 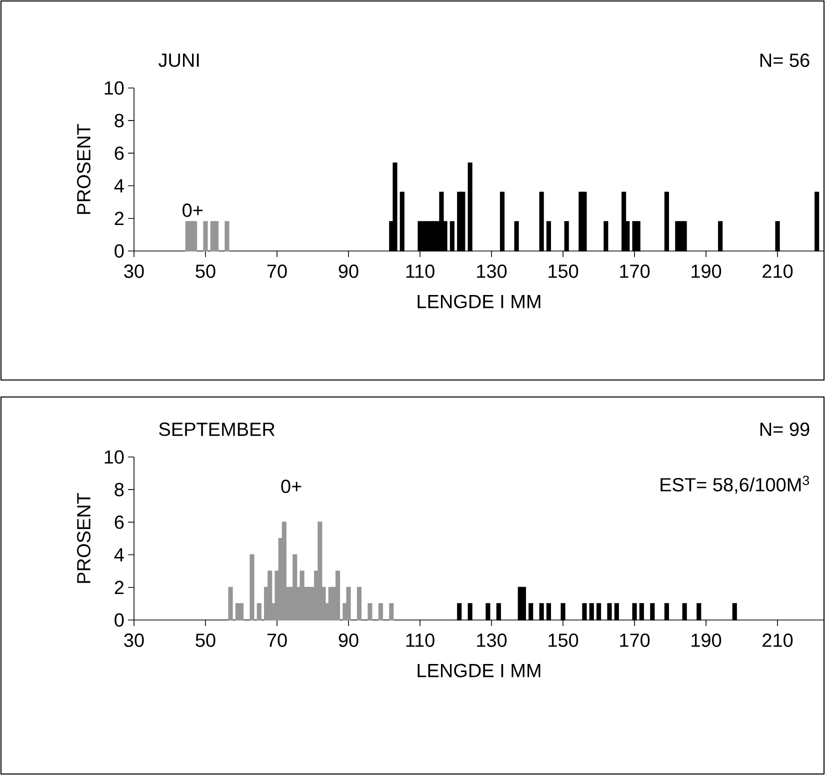 What do you see at coordinates (178, 60) in the screenshot?
I see `chart-title: JUNI` at bounding box center [178, 60].